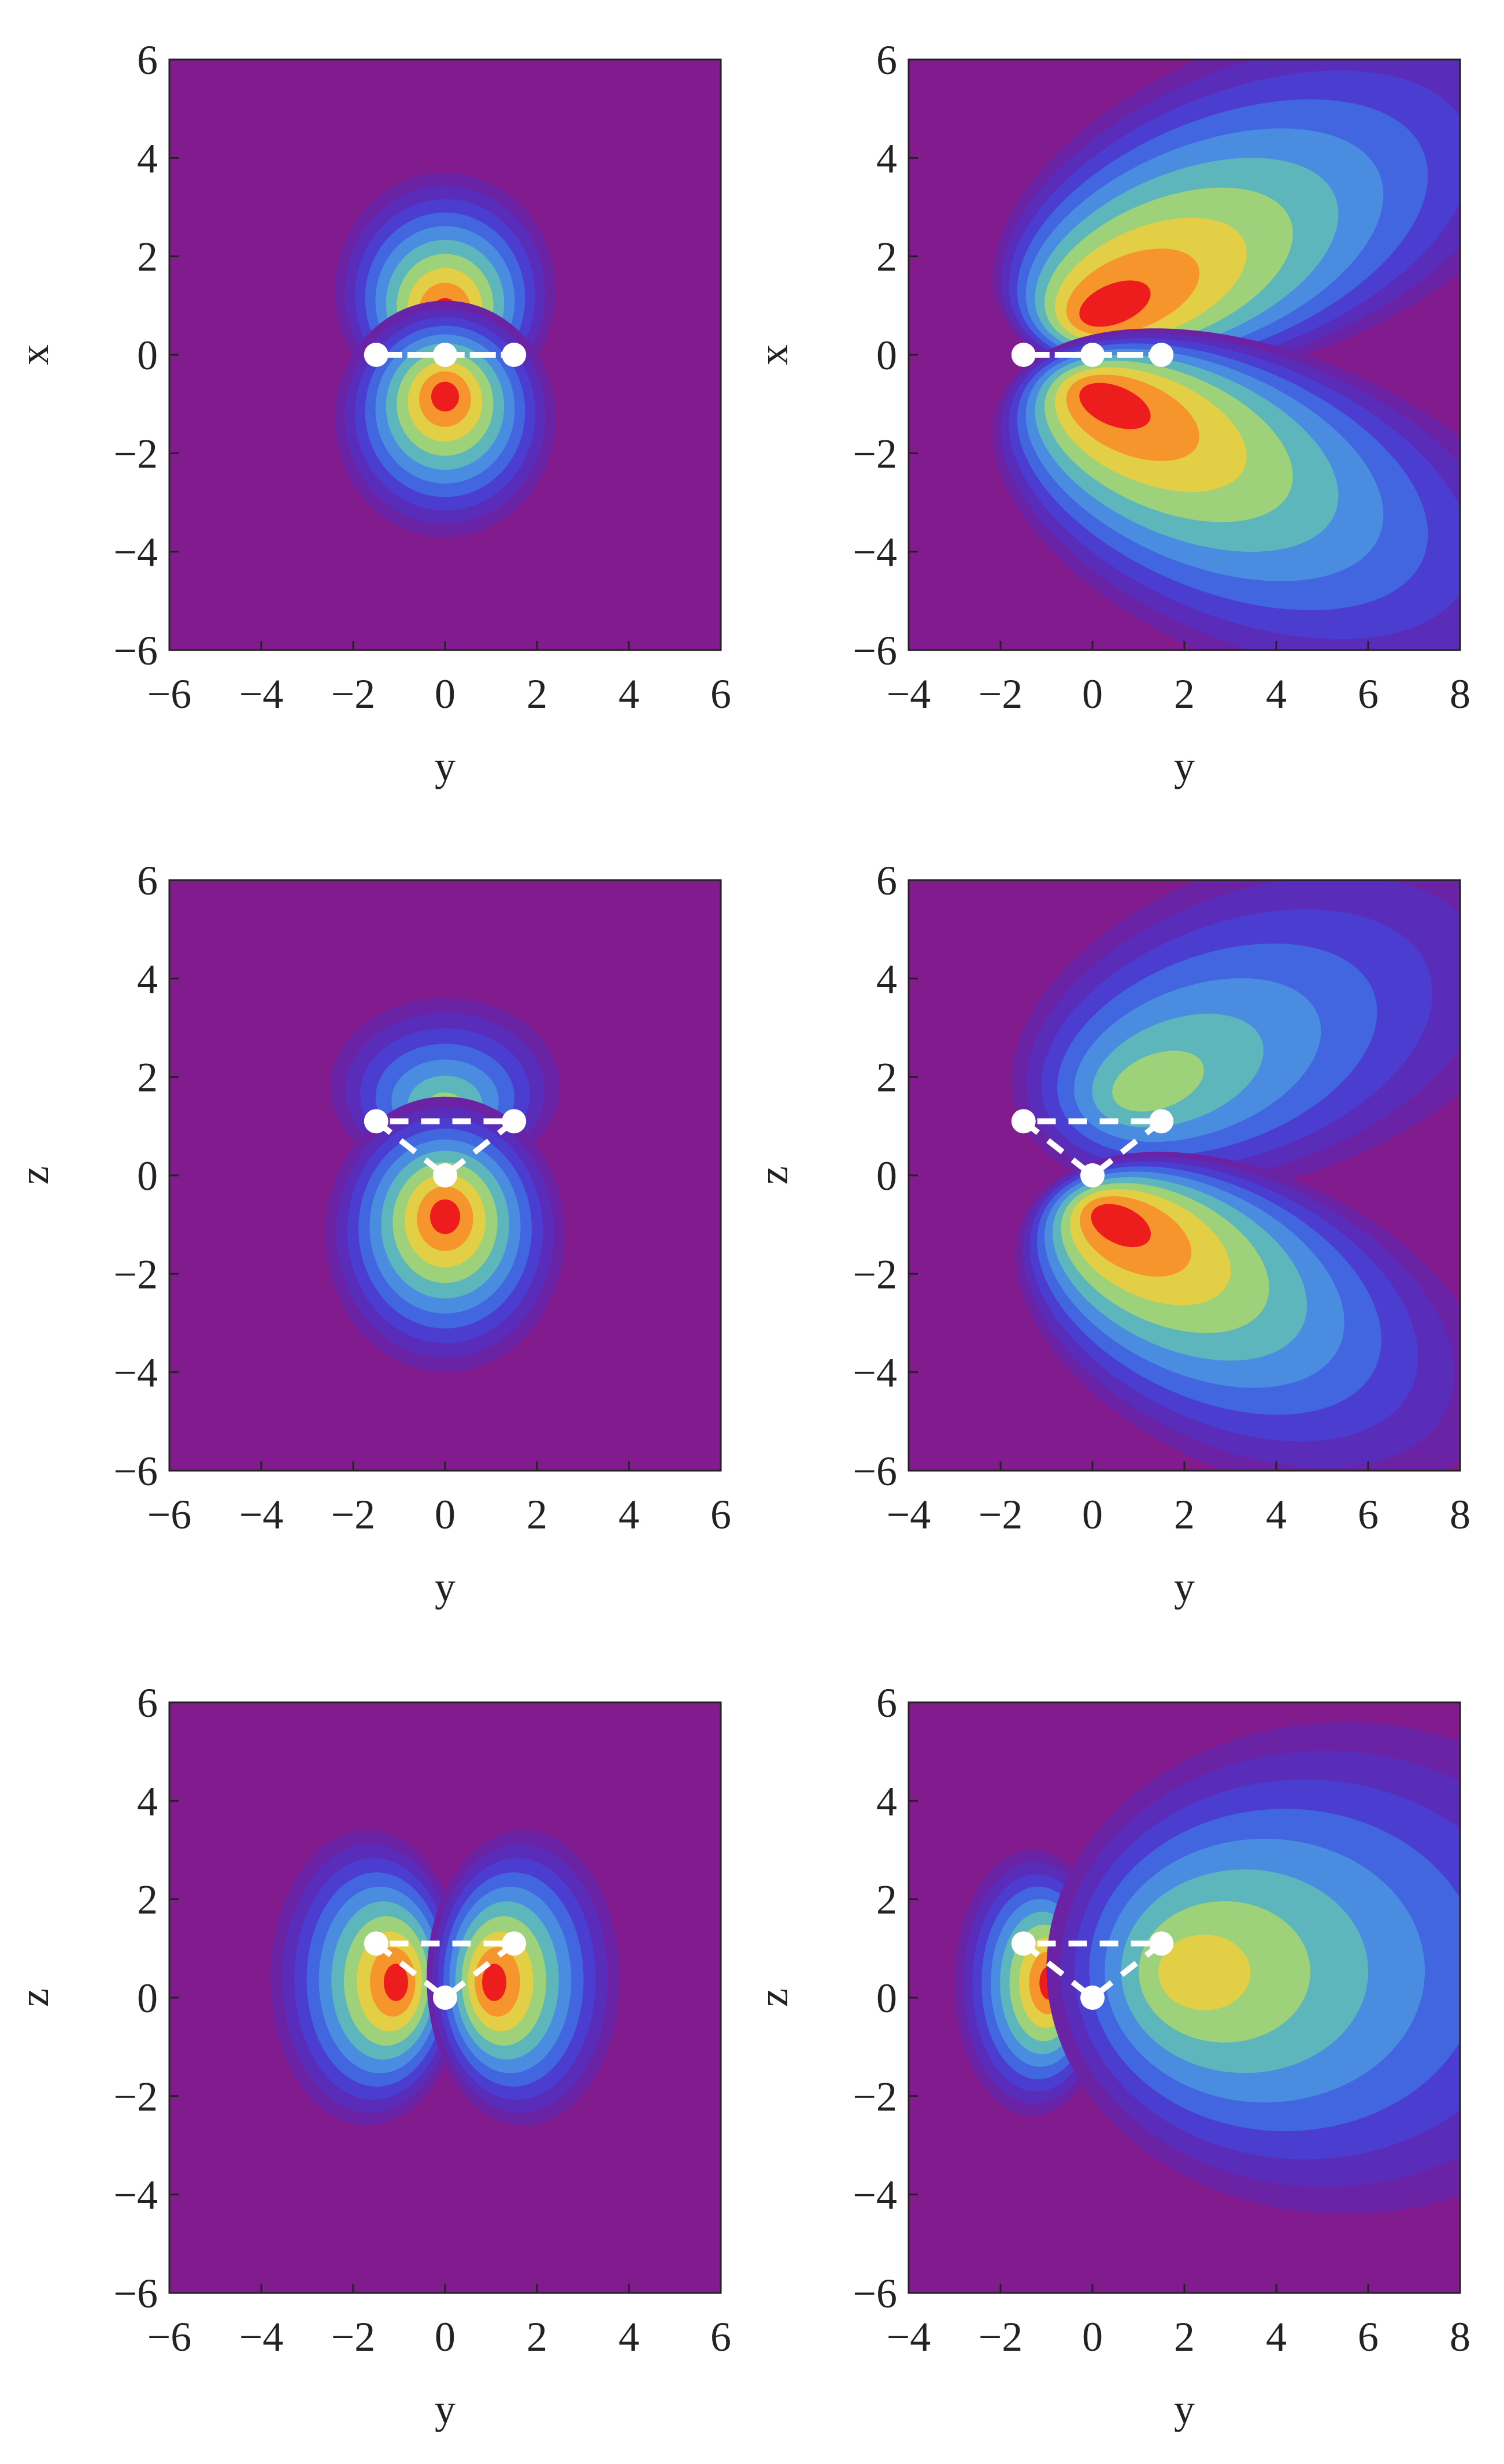 This screenshot has height=2464, width=1504. What do you see at coordinates (1460, 1514) in the screenshot?
I see `x-tick-label: 8` at bounding box center [1460, 1514].